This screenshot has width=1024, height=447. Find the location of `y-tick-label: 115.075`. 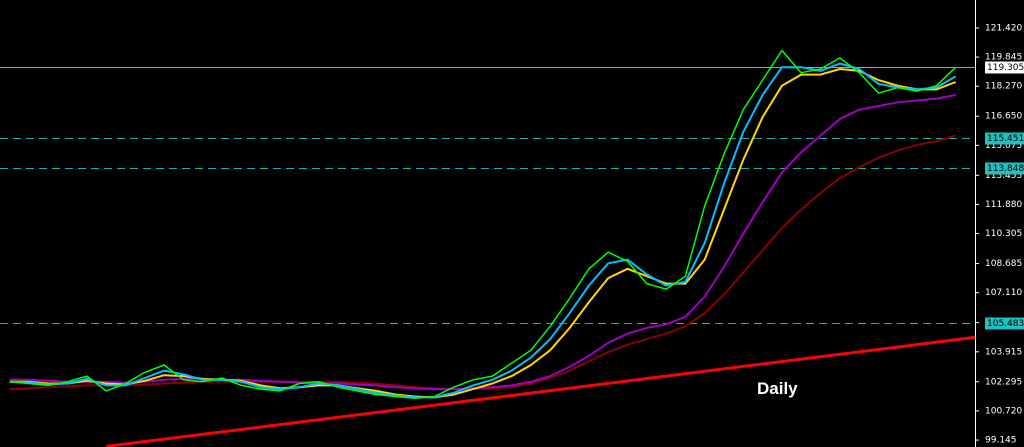

y-tick-label: 115.075 is located at coordinates (1003, 146).